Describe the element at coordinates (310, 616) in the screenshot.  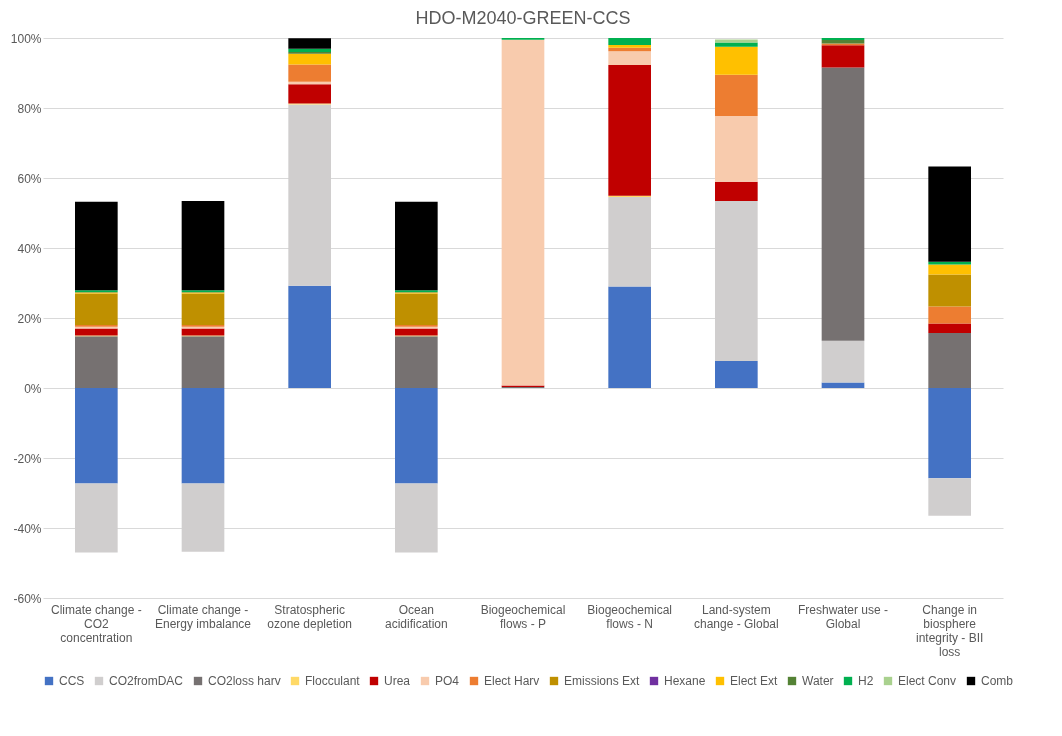
I see `x-tick-label: Stratospheric ozone depletion` at that location.